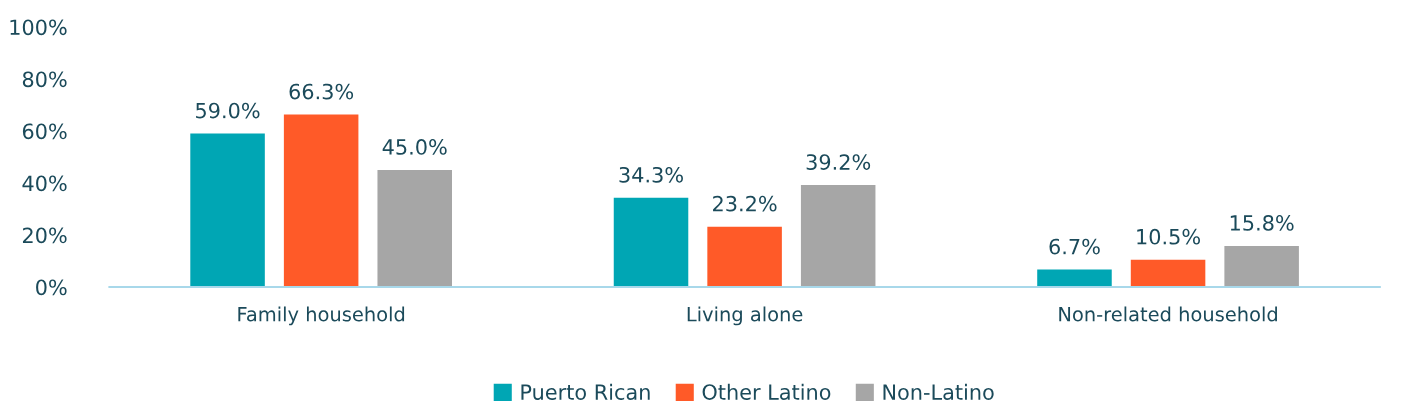 This screenshot has width=1421, height=402. What do you see at coordinates (1168, 236) in the screenshot?
I see `data-label: 10.5%` at bounding box center [1168, 236].